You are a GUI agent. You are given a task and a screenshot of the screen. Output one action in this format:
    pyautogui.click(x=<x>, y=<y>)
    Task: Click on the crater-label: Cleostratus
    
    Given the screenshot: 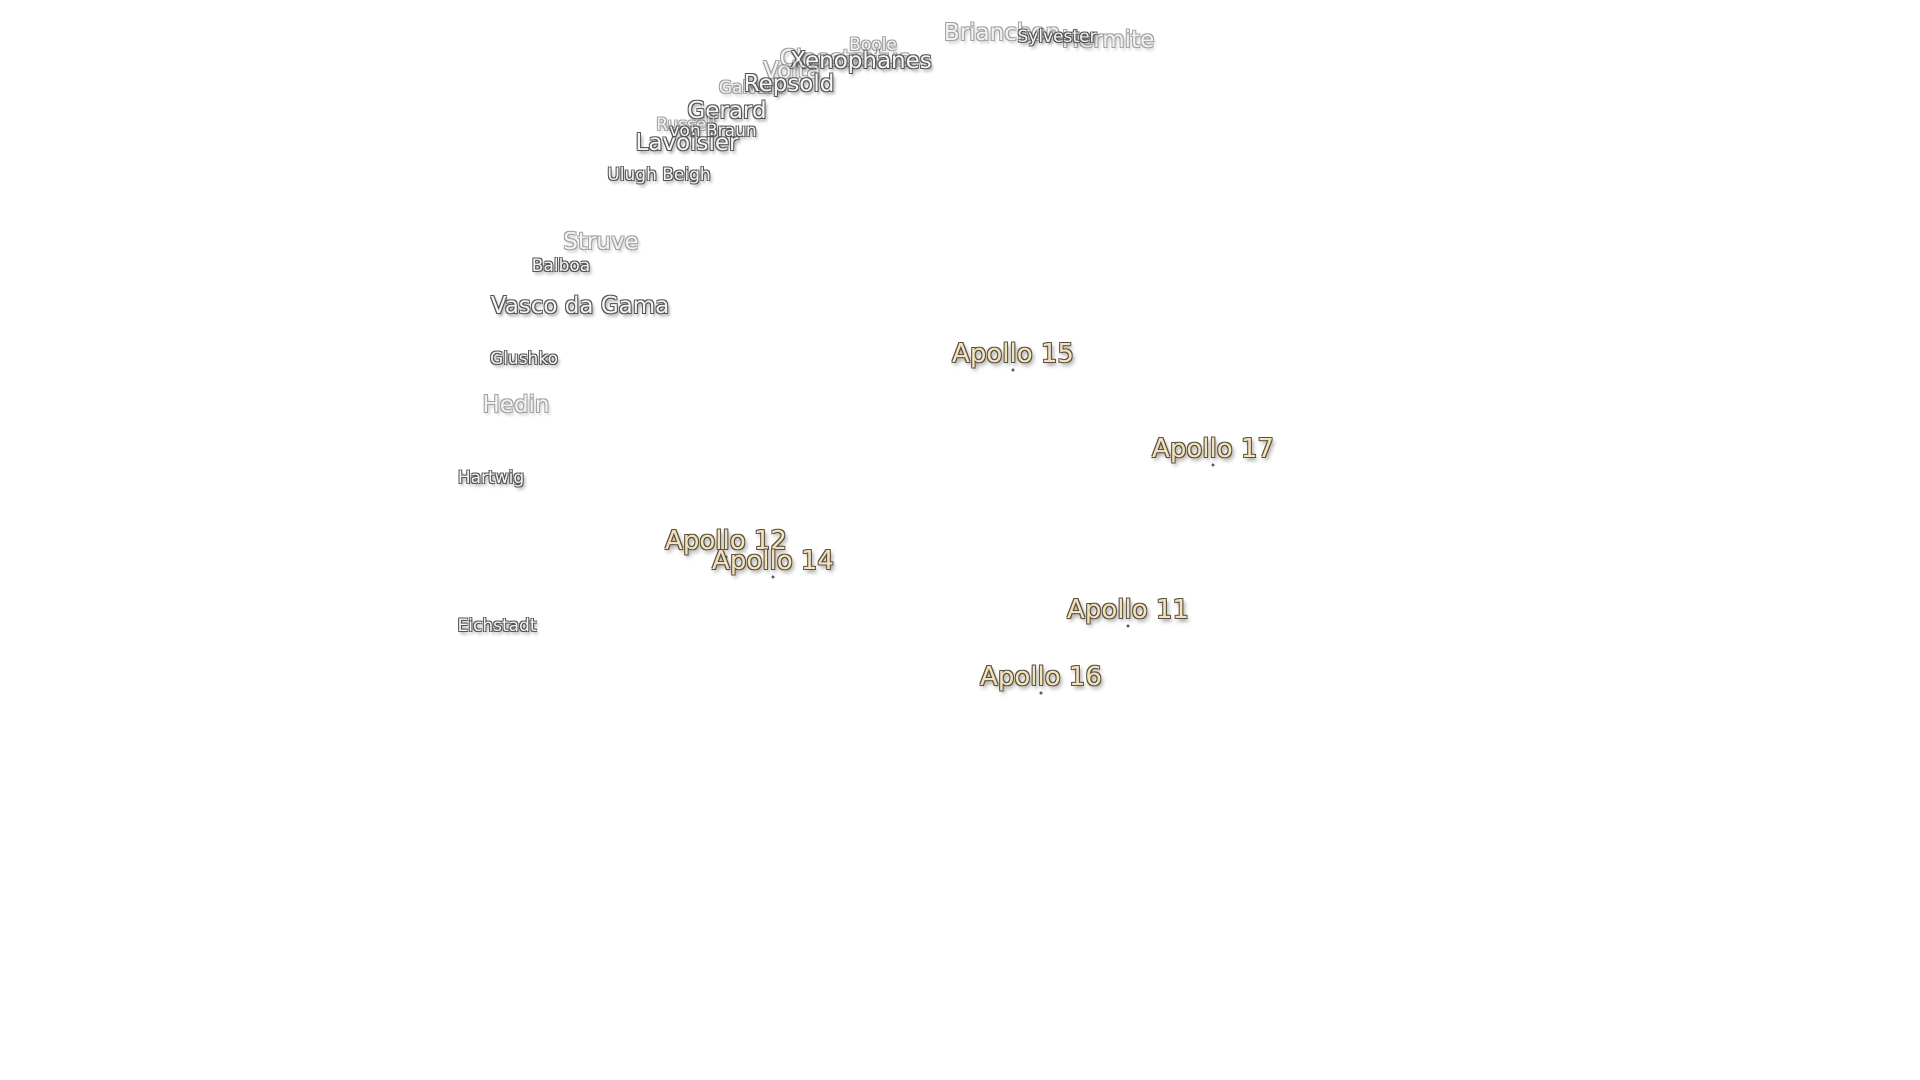 What is the action you would take?
    pyautogui.click(x=845, y=59)
    